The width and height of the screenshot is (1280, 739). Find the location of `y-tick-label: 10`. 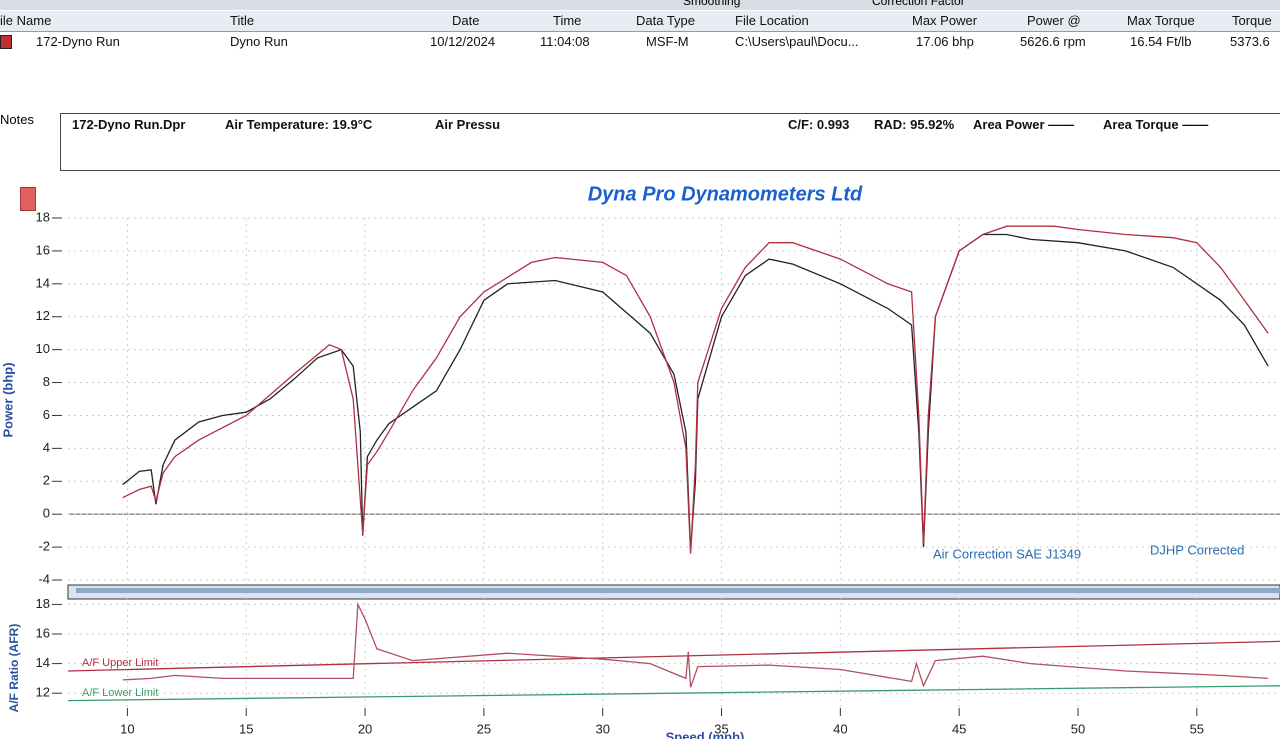

y-tick-label: 10 is located at coordinates (43, 348).